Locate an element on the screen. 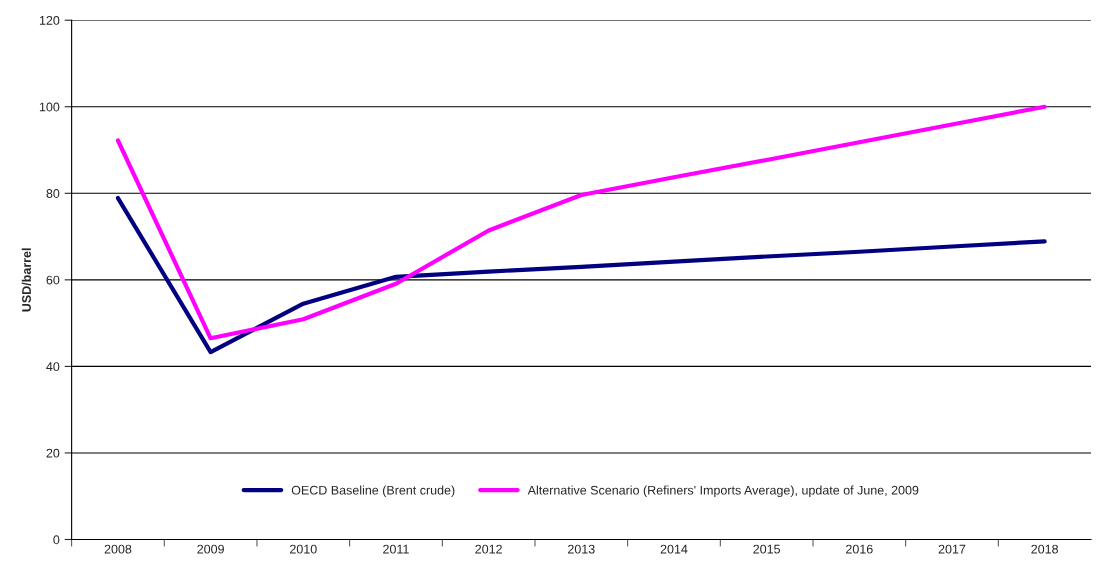 This screenshot has height=577, width=1102. y-tick-label: 40 is located at coordinates (53, 367).